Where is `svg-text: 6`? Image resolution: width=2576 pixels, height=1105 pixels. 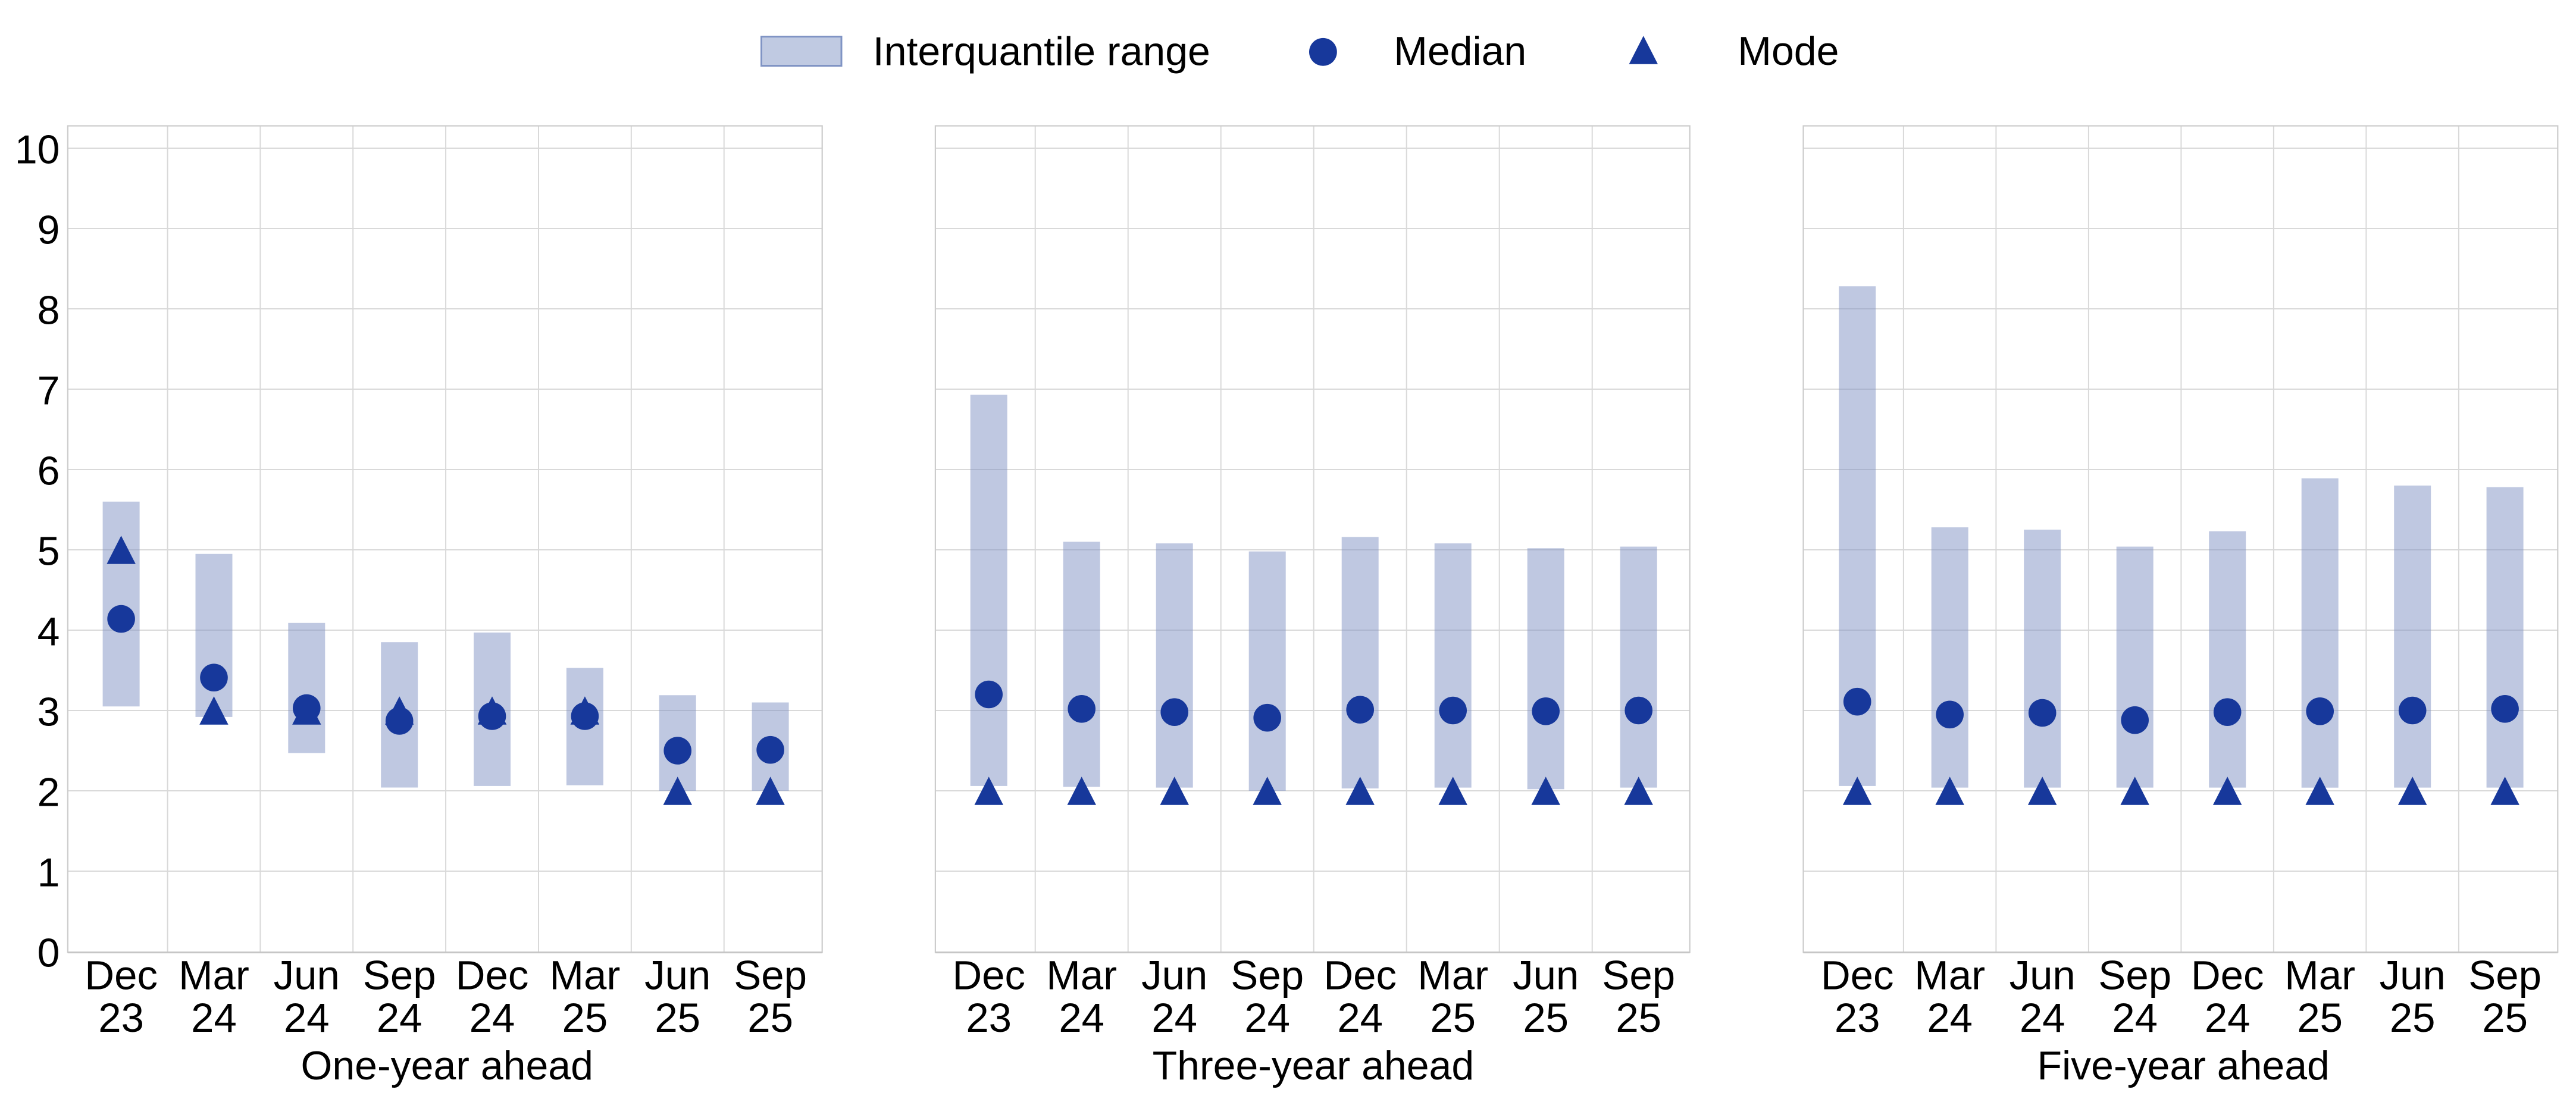
svg-text: 6 is located at coordinates (48, 471).